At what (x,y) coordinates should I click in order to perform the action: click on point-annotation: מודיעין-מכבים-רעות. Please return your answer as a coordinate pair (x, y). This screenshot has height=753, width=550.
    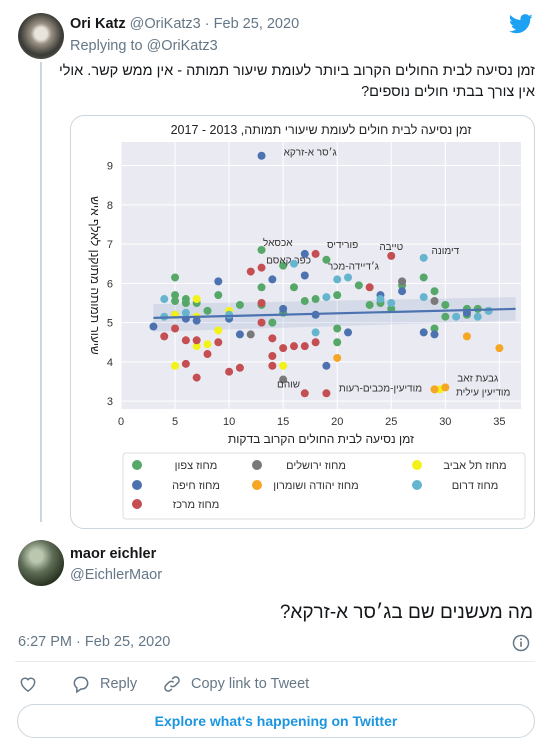
    Looking at the image, I should click on (380, 388).